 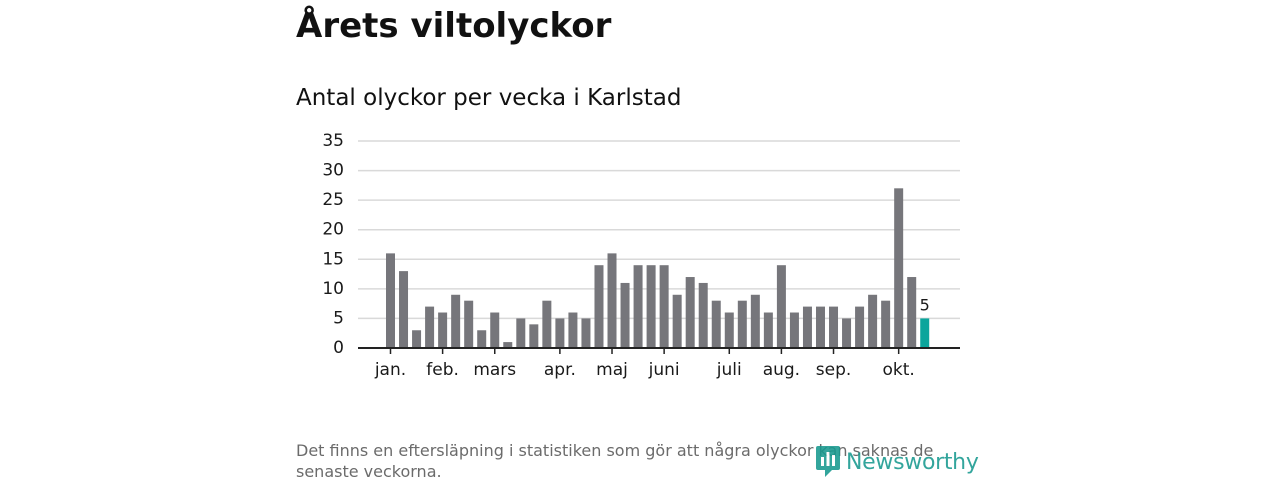 I want to click on x-tick-label: maj, so click(x=612, y=370).